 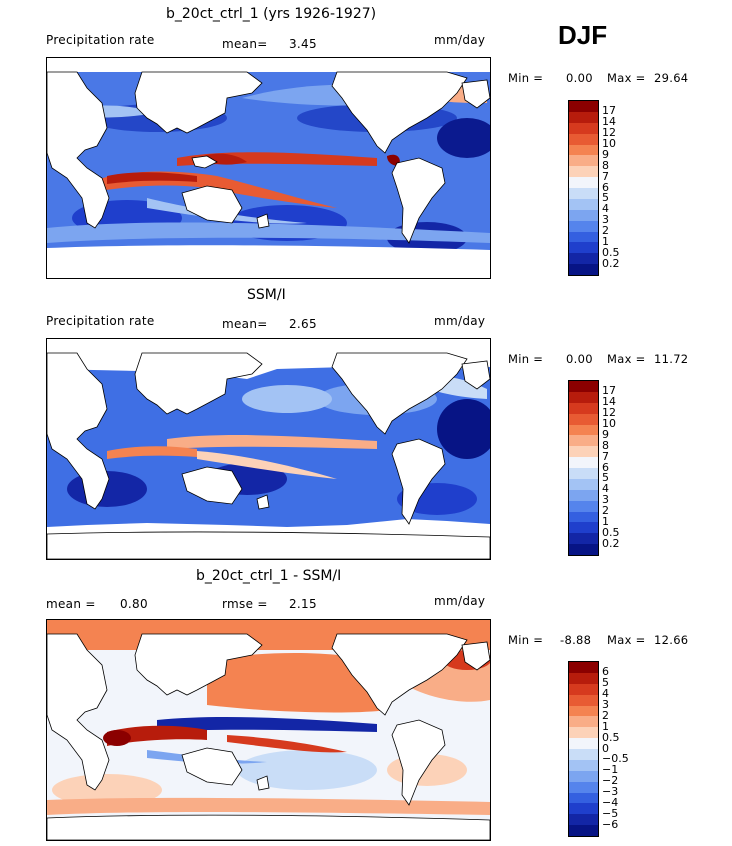 What do you see at coordinates (671, 359) in the screenshot?
I see `panel-2-max-value: 11.72` at bounding box center [671, 359].